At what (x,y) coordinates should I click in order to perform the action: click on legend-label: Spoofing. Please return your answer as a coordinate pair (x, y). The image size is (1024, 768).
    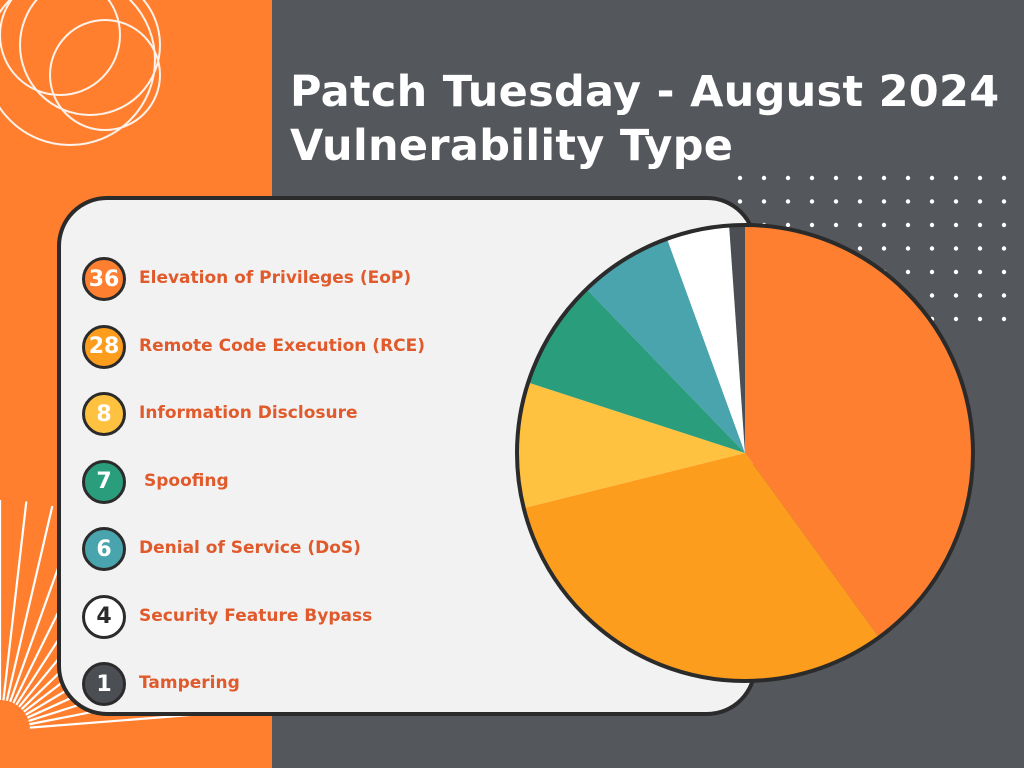
    Looking at the image, I should click on (186, 480).